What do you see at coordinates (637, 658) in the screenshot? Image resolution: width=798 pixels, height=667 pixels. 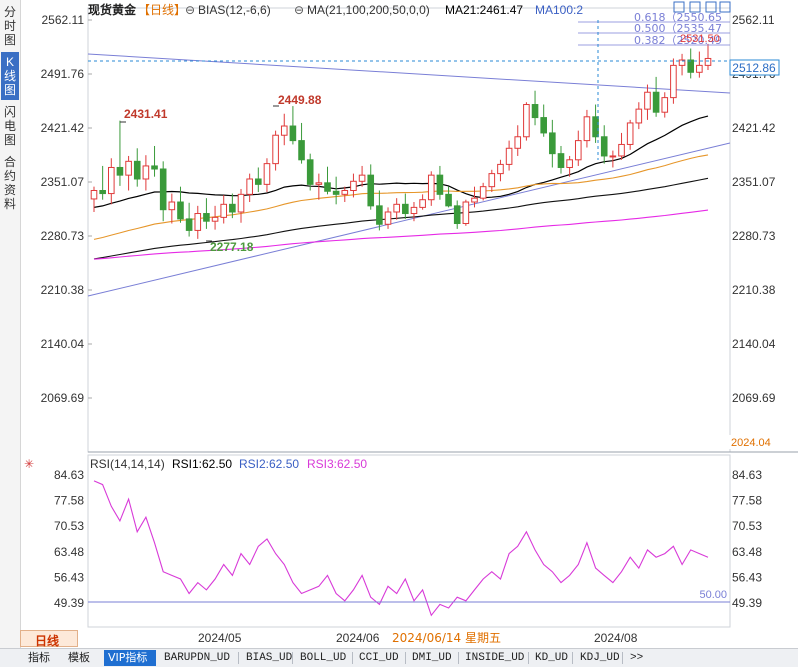 I see `tab-more: >>` at bounding box center [637, 658].